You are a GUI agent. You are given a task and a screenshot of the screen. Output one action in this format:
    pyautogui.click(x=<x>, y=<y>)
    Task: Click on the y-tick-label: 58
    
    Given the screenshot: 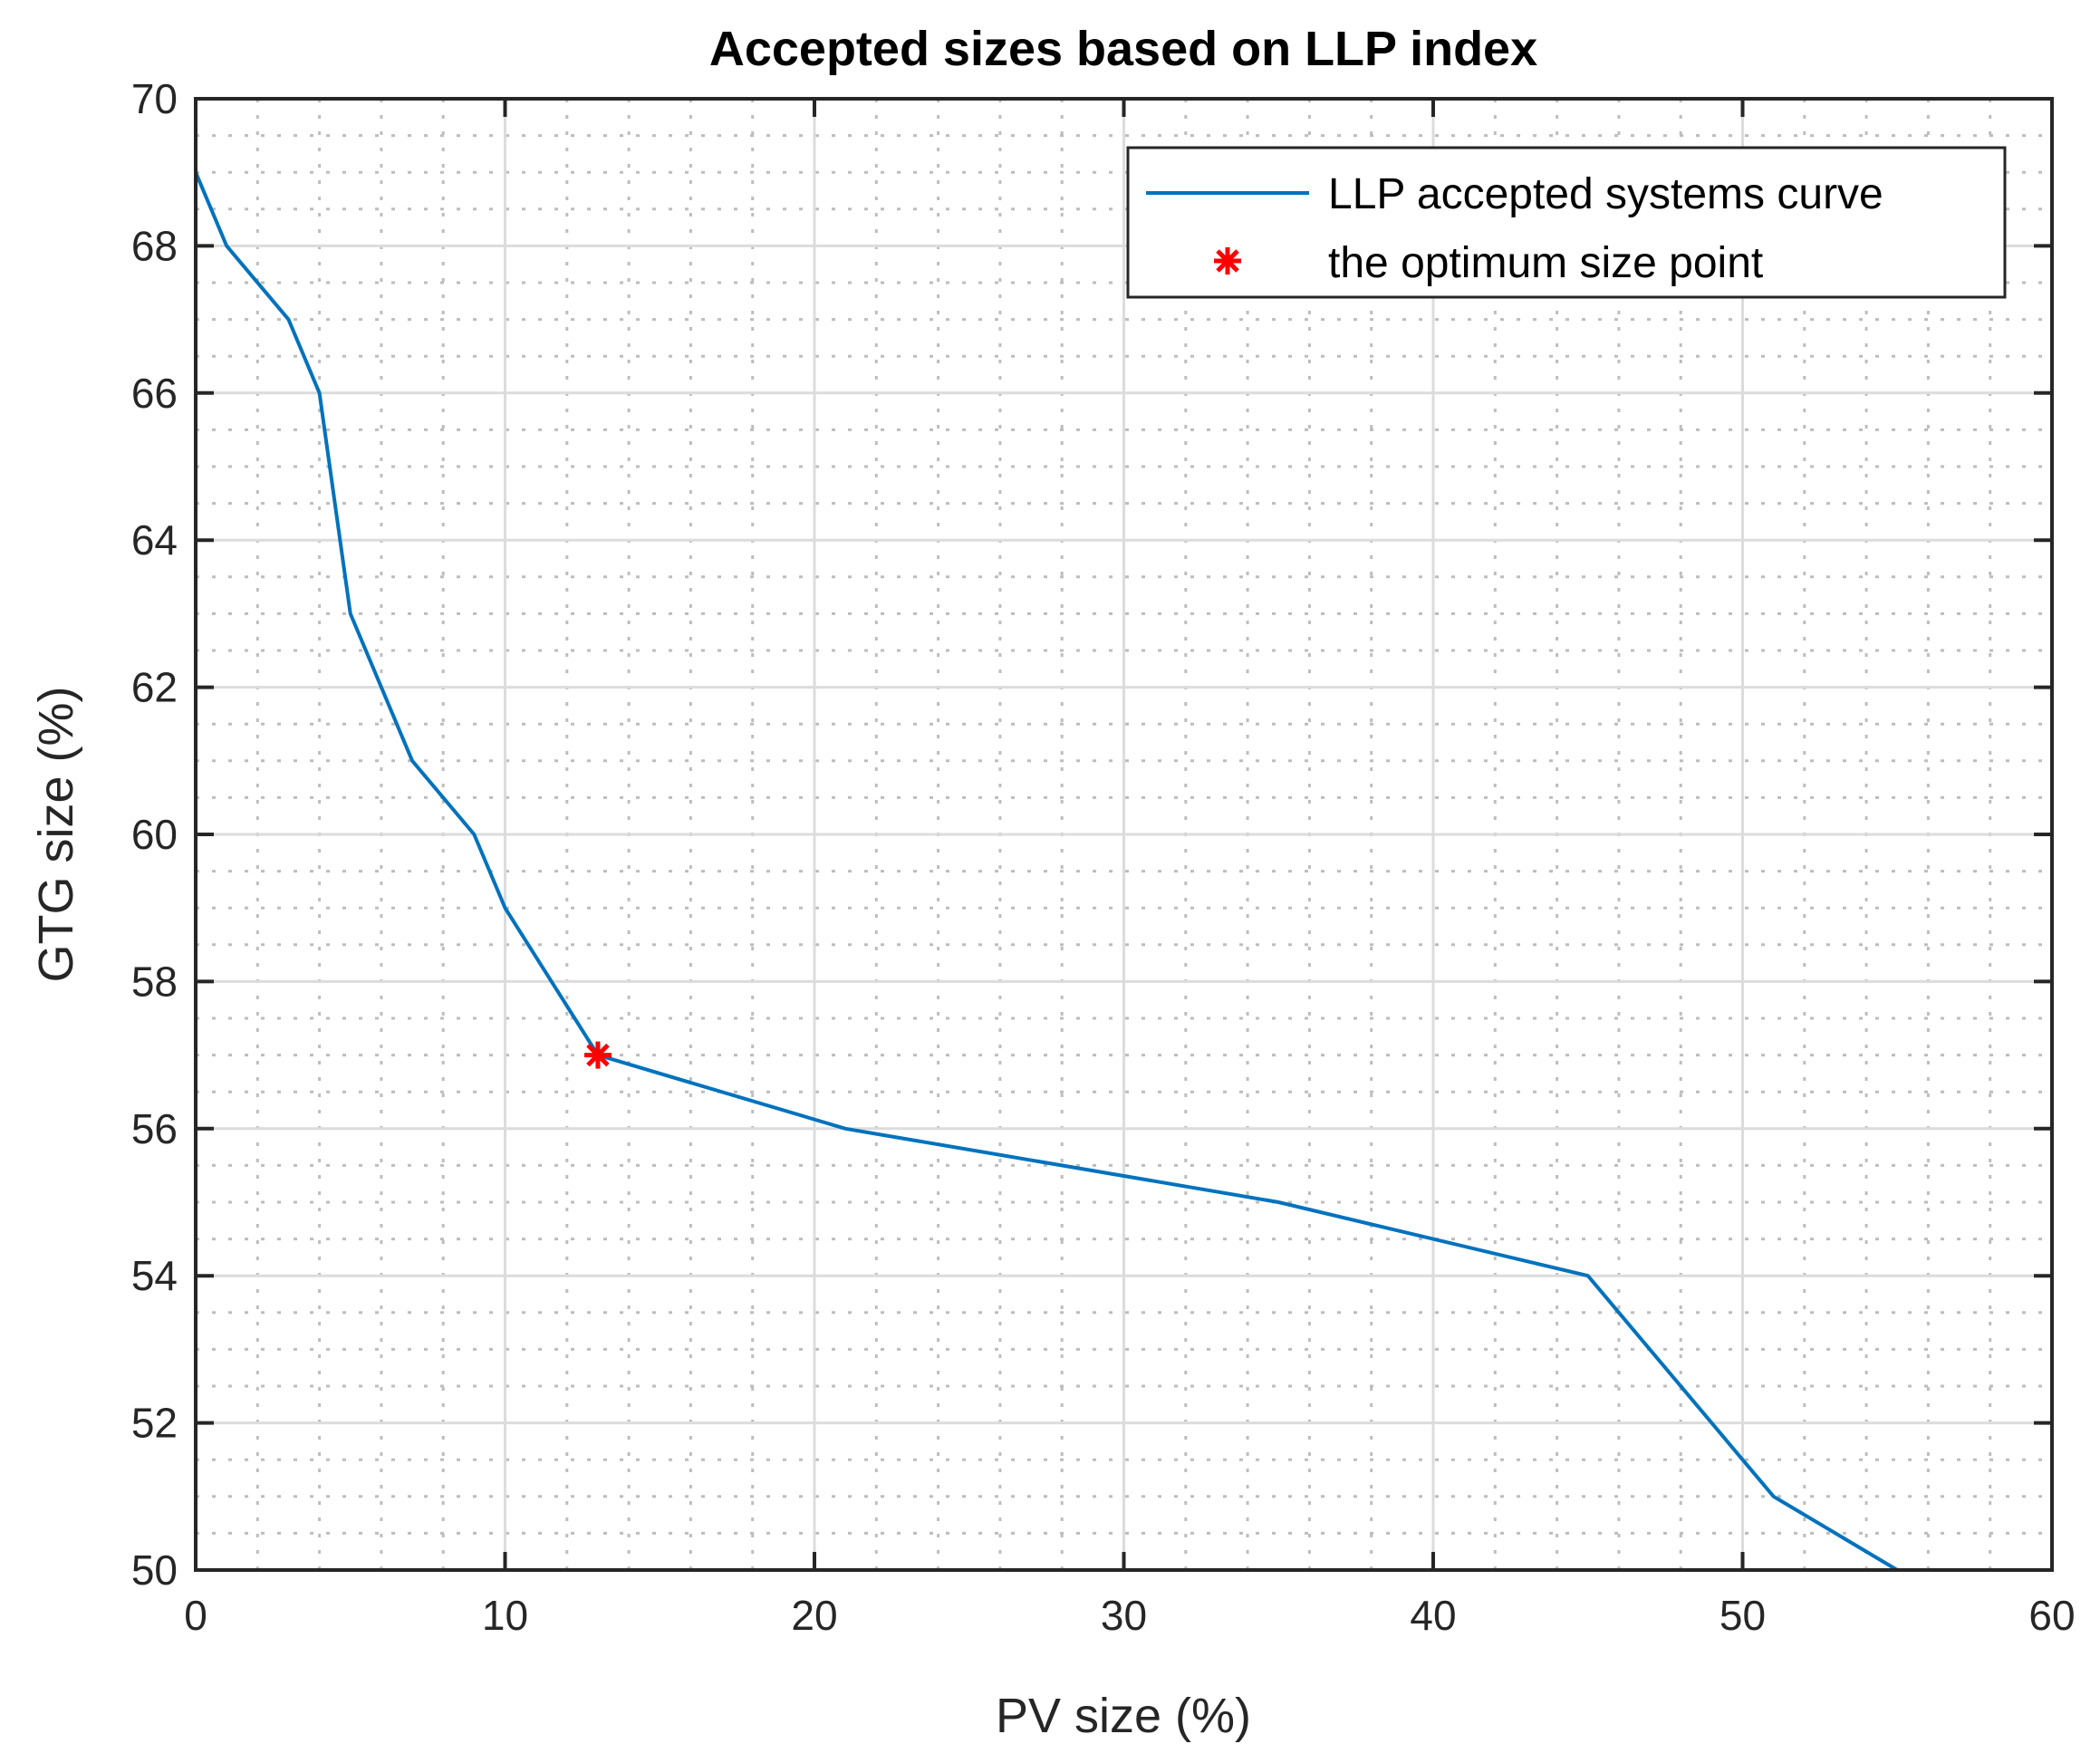 What is the action you would take?
    pyautogui.click(x=154, y=981)
    